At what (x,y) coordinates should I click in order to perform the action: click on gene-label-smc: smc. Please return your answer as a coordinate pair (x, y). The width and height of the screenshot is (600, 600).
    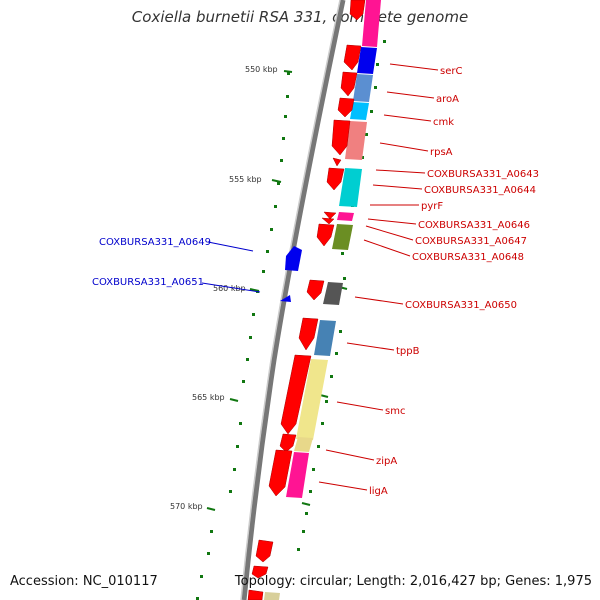
    Looking at the image, I should click on (395, 411).